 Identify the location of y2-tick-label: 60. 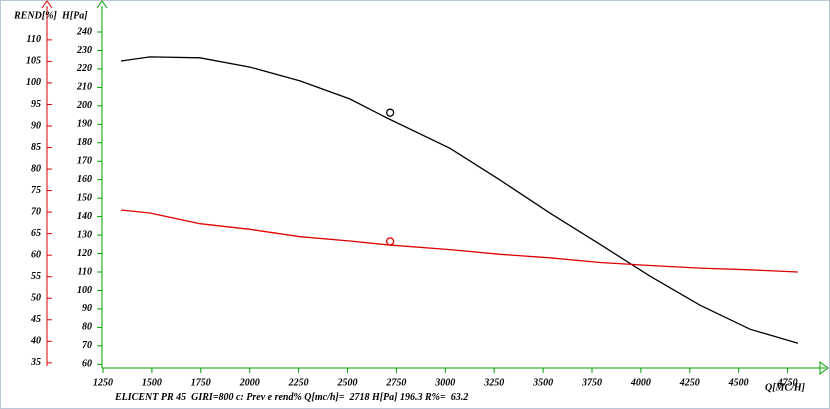
(36, 254).